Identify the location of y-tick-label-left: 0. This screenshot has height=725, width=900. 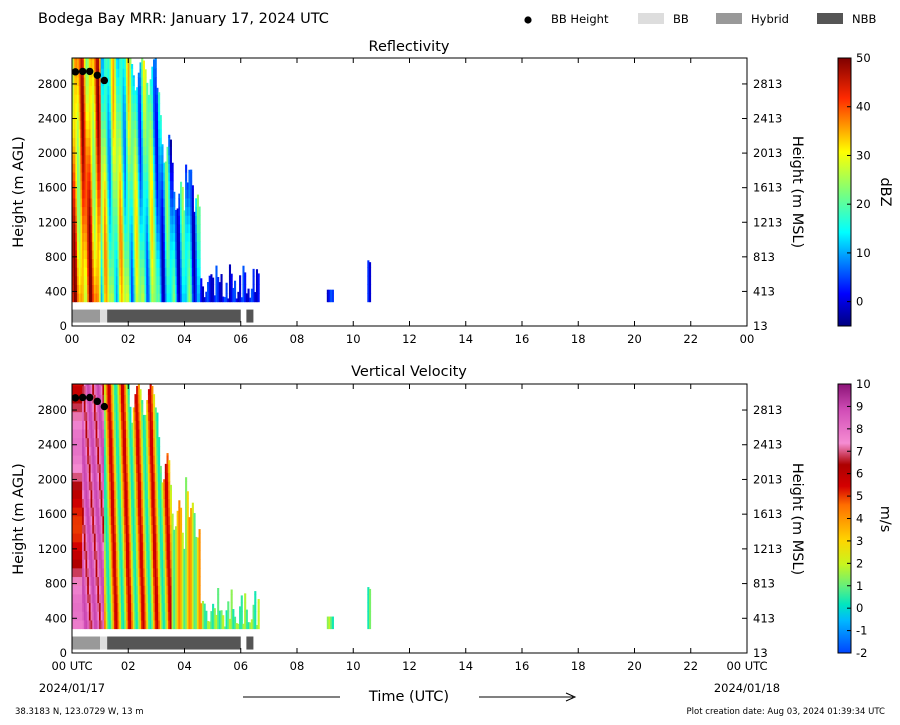
(63, 326).